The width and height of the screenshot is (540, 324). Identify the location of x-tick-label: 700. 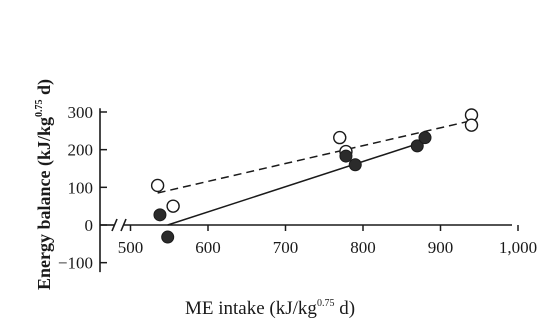
(286, 247).